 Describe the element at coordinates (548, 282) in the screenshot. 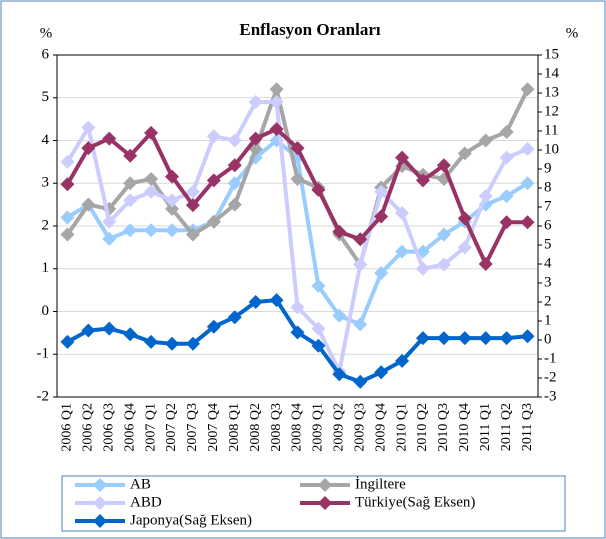

I see `y2-tick-label: 3` at that location.